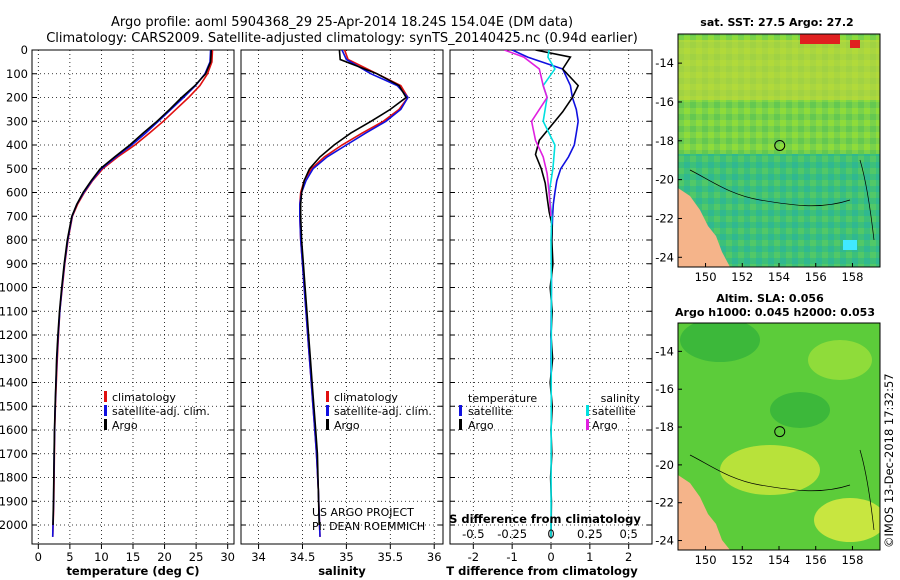 Image resolution: width=900 pixels, height=580 pixels. Describe the element at coordinates (157, 411) in the screenshot. I see `temperature-legend: climatology satellite-adj. clim. Argo` at that location.